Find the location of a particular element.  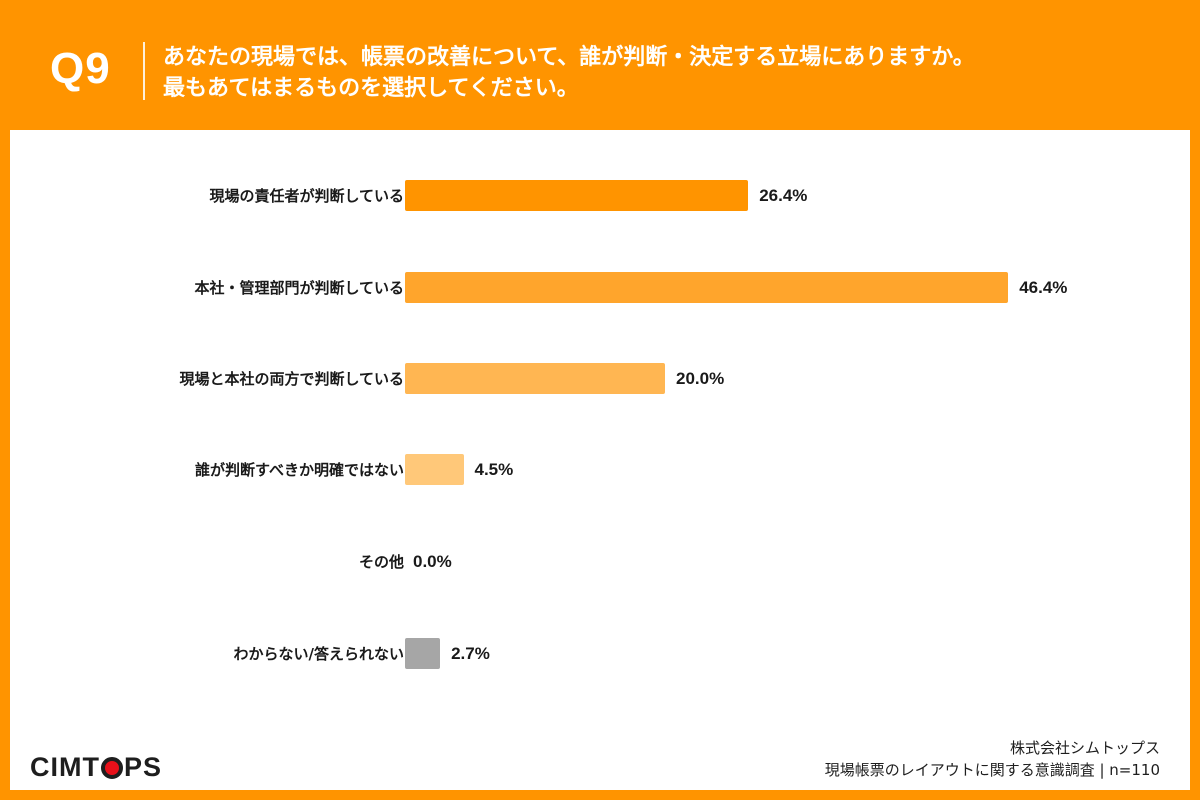

bar-row: 本社・管理部門が判断している 46.4% is located at coordinates (600, 288).